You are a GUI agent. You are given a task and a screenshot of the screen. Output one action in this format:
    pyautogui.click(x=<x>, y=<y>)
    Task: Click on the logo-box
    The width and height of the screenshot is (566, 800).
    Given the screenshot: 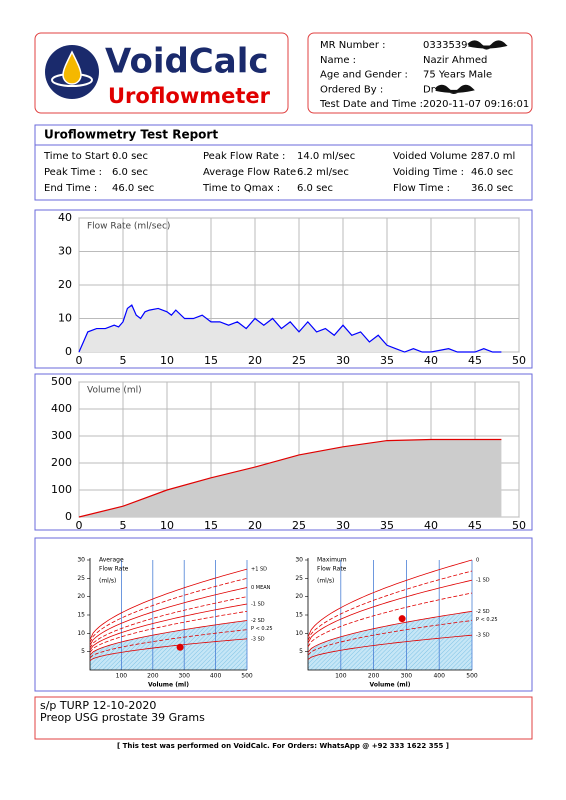 What is the action you would take?
    pyautogui.click(x=161, y=73)
    